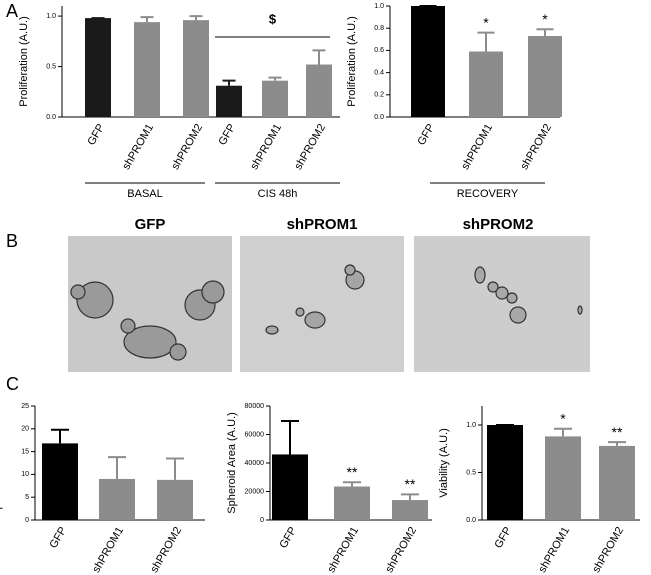 The width and height of the screenshot is (651, 575). Describe the element at coordinates (379, 72) in the screenshot. I see `y-tick-label: 0.4` at that location.